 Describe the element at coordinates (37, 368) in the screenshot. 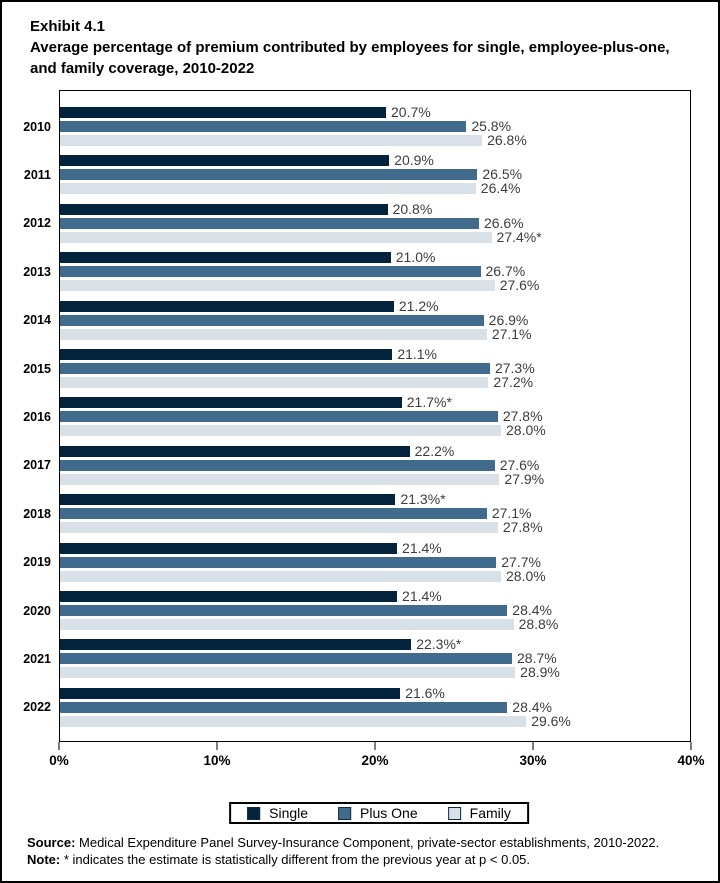

I see `year-label: 2015` at that location.